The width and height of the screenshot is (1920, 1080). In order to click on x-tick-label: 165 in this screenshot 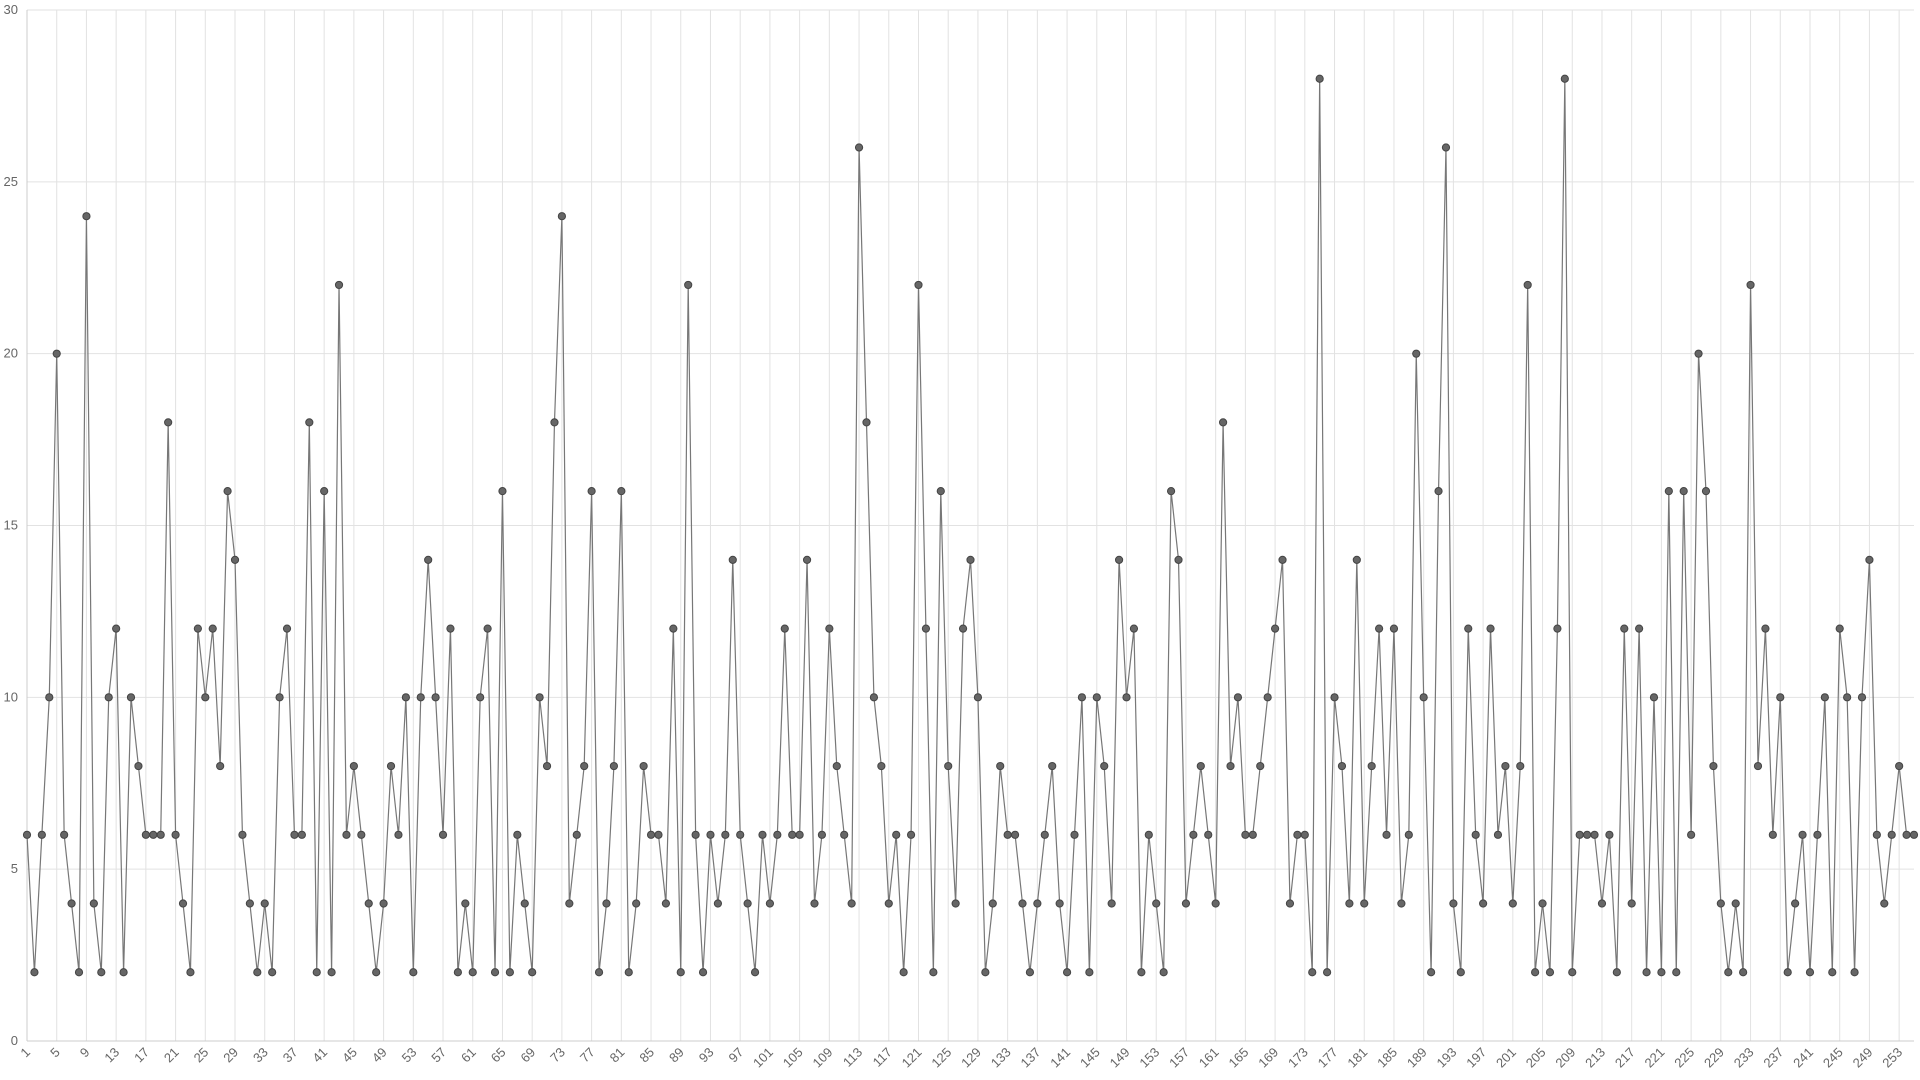, I will do `click(1239, 1058)`.